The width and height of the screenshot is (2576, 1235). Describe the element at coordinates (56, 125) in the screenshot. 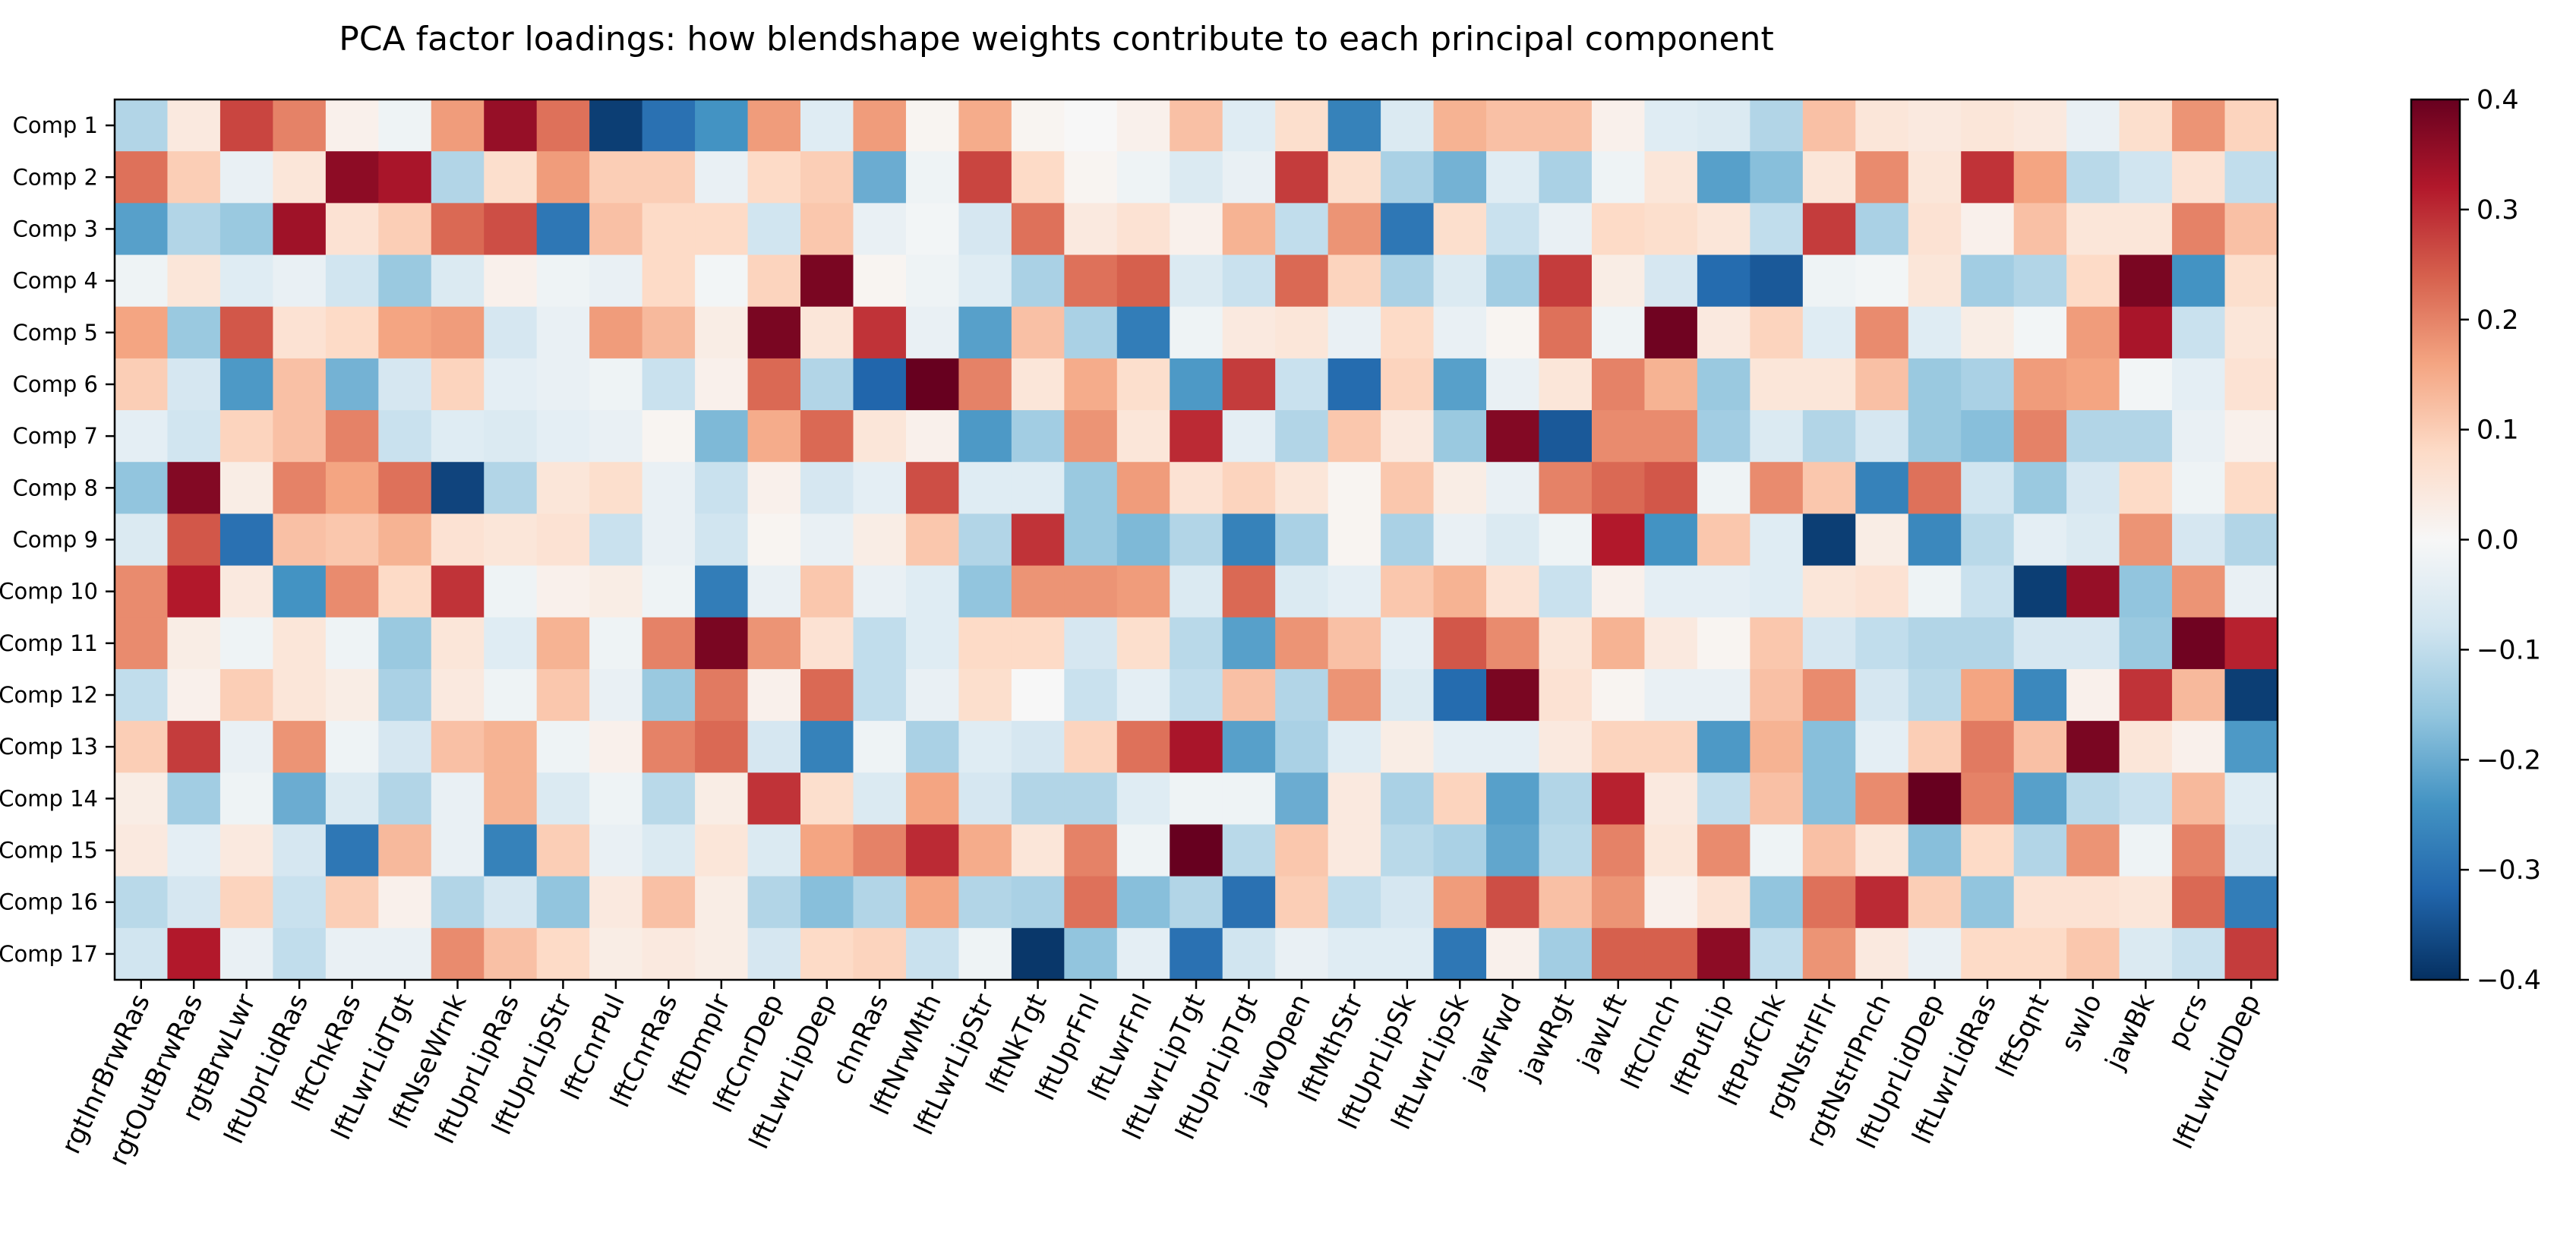

I see `row-label: Comp 1` at that location.